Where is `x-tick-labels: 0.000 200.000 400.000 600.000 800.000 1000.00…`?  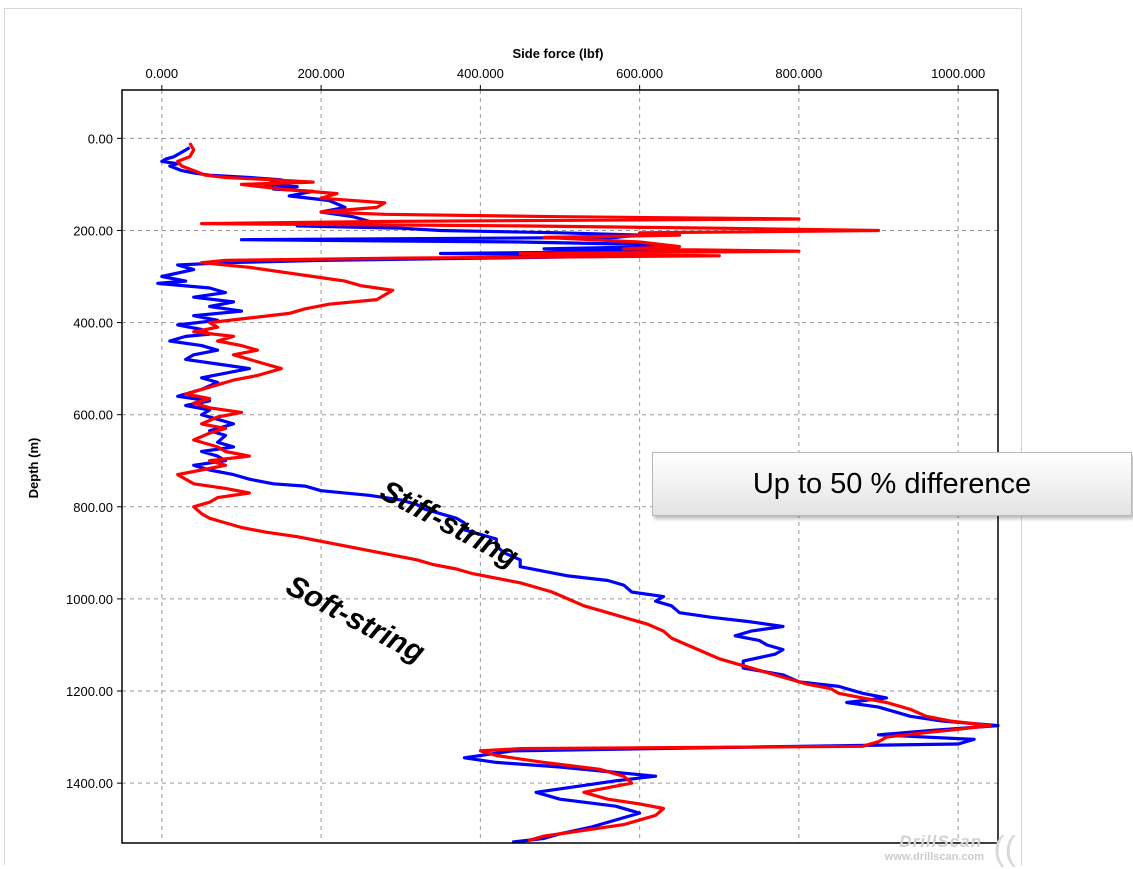 x-tick-labels: 0.000 200.000 400.000 600.000 800.000 1000.00… is located at coordinates (565, 78).